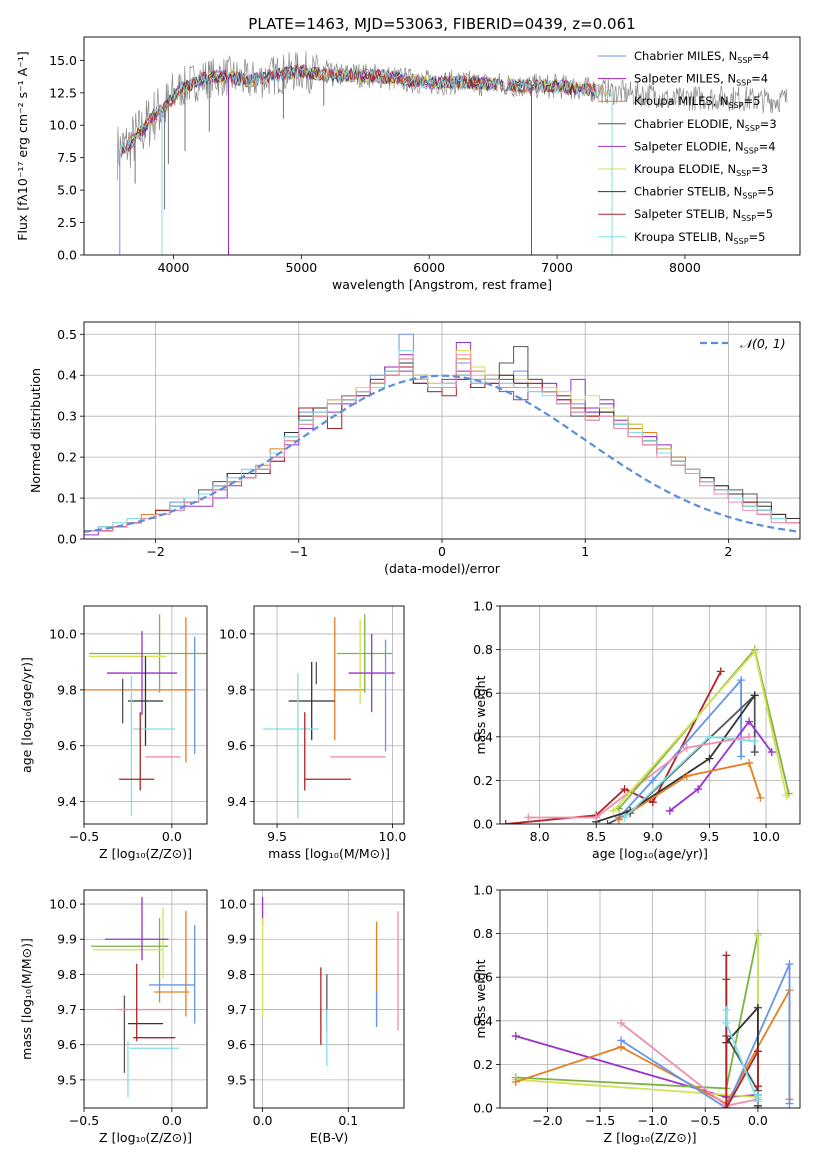 The height and width of the screenshot is (1170, 819). Describe the element at coordinates (600, 1120) in the screenshot. I see `x-tick-label: −1.5` at that location.